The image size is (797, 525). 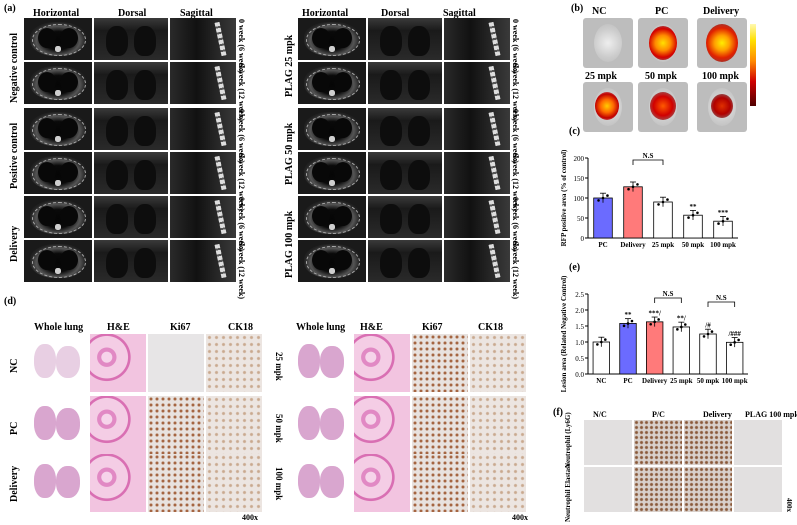 I want to click on y-axis-label: Lesion area (Related Negative Control), so click(x=564, y=333).